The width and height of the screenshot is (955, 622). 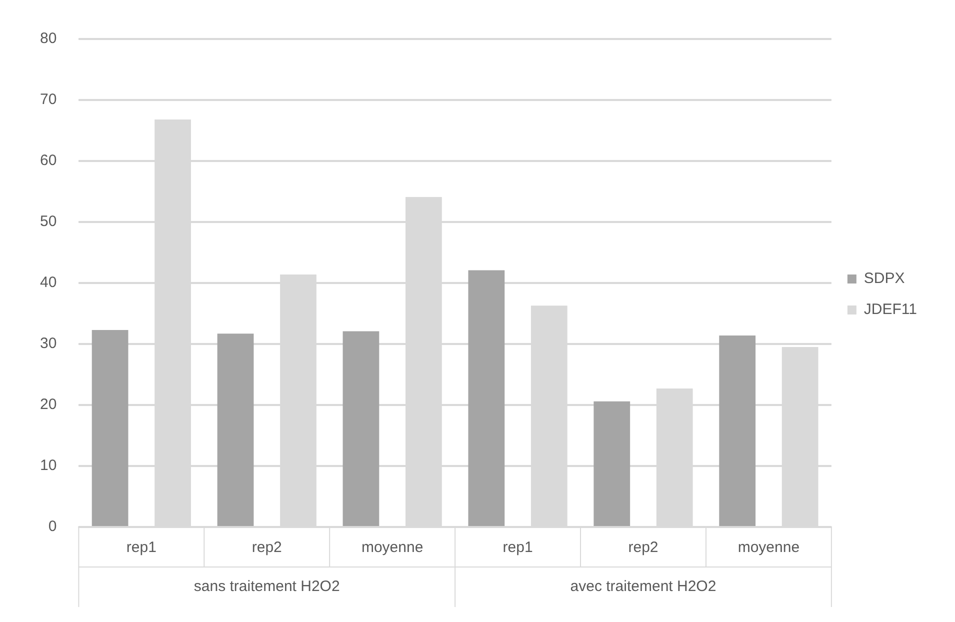 I want to click on y-tick-label: 40, so click(x=48, y=283).